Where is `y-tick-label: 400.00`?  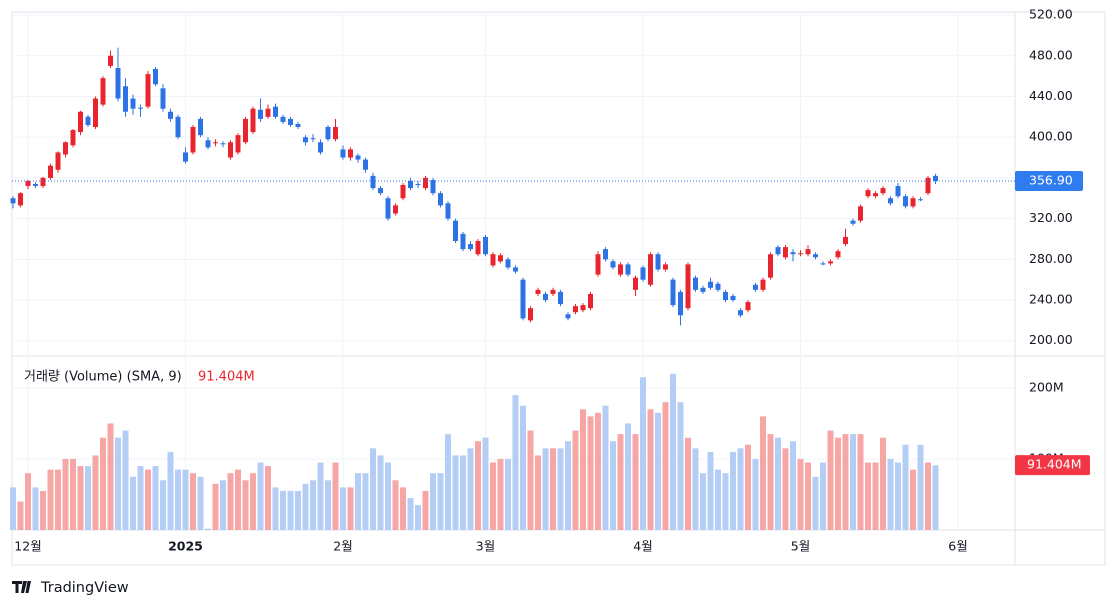
y-tick-label: 400.00 is located at coordinates (1051, 136).